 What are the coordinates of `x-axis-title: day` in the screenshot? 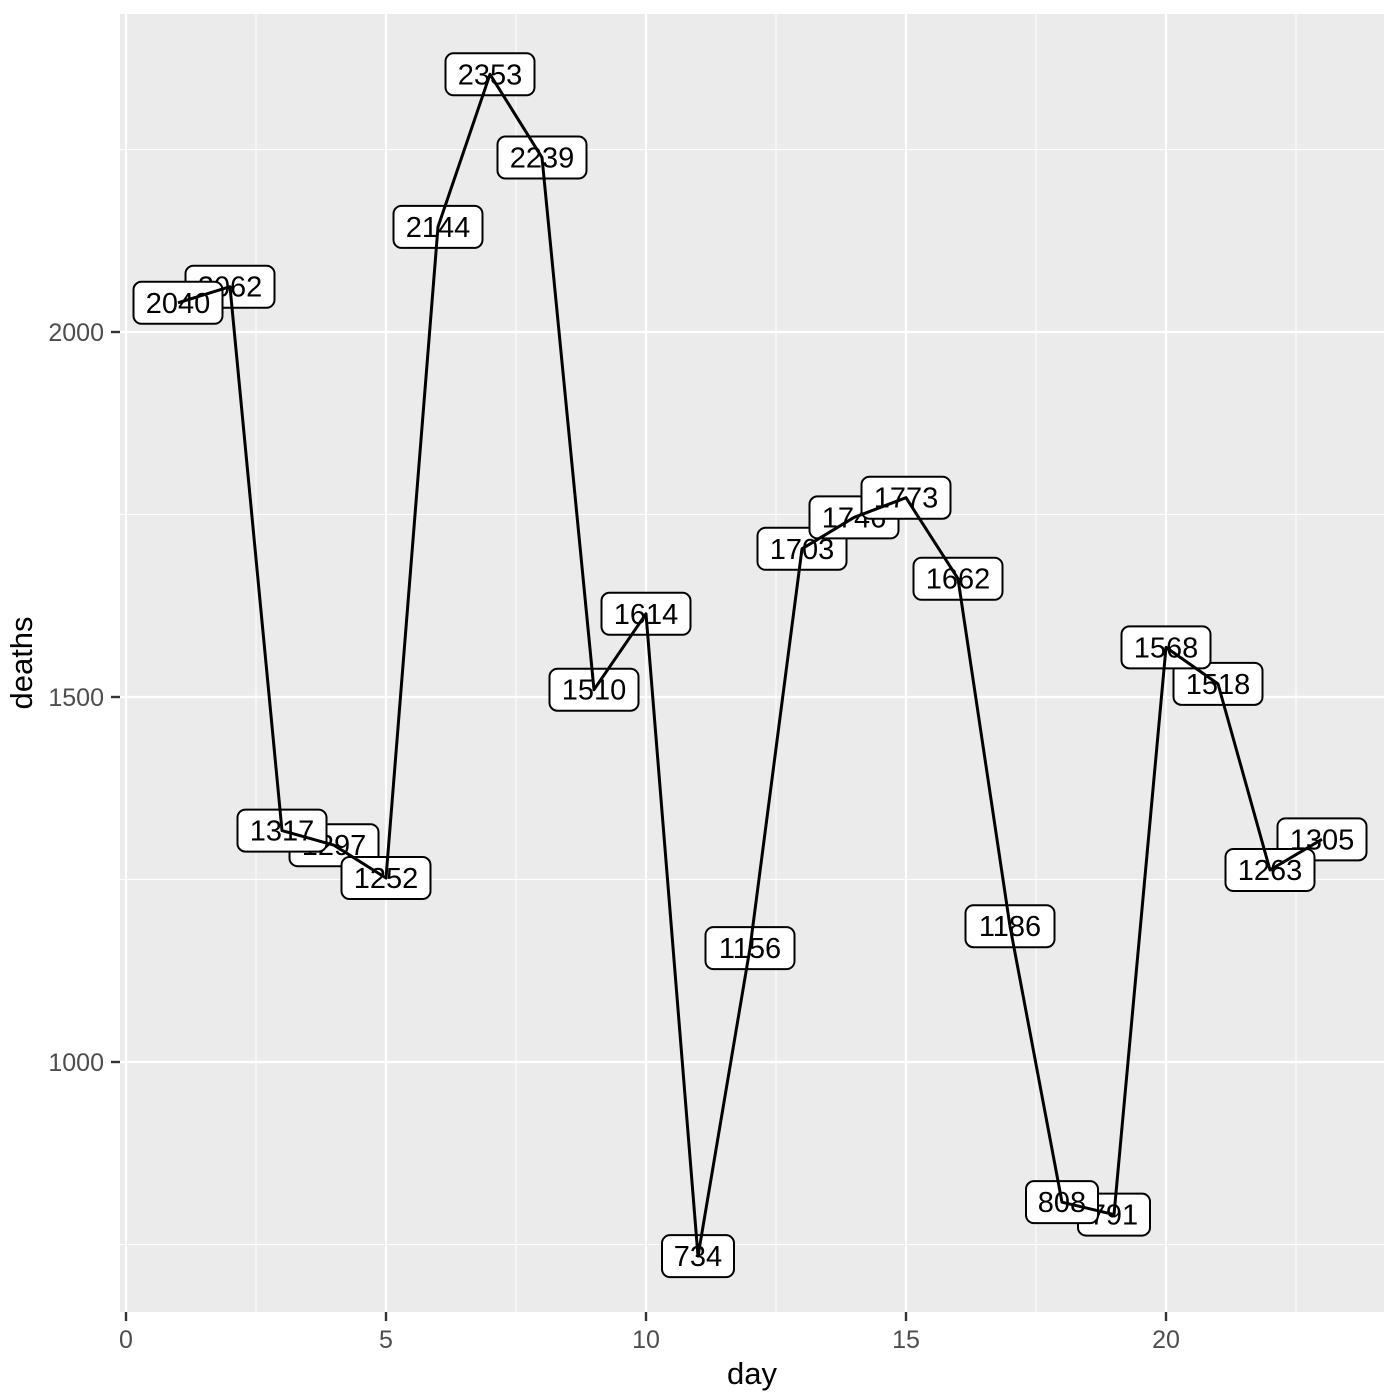 It's located at (752, 1373).